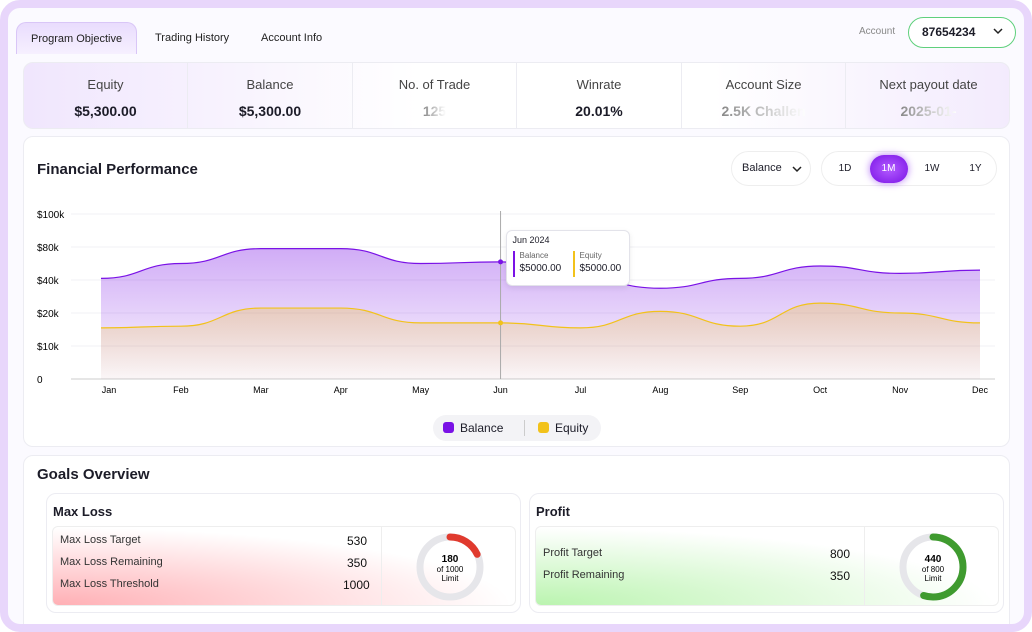 Image resolution: width=1032 pixels, height=632 pixels. What do you see at coordinates (181, 390) in the screenshot?
I see `x-tick-label: Feb` at bounding box center [181, 390].